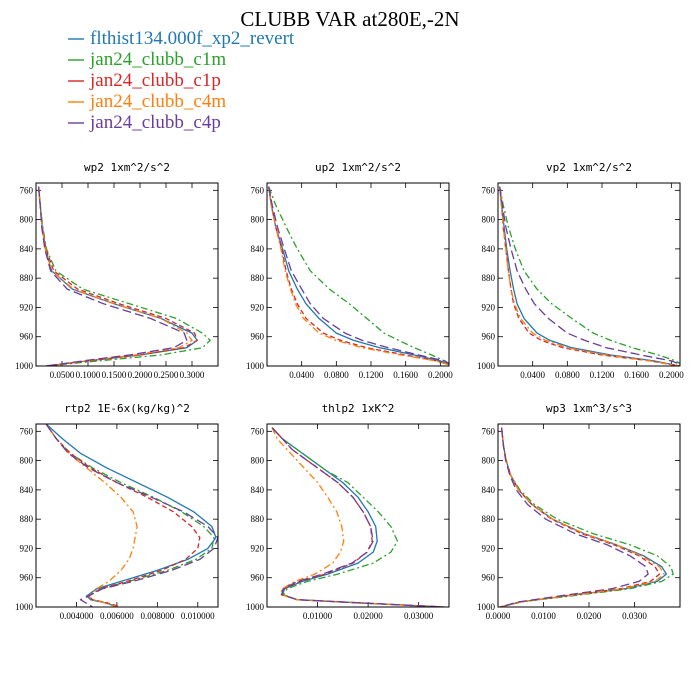 The width and height of the screenshot is (700, 700). Describe the element at coordinates (27, 220) in the screenshot. I see `y-tick-label-0-1: 800` at that location.